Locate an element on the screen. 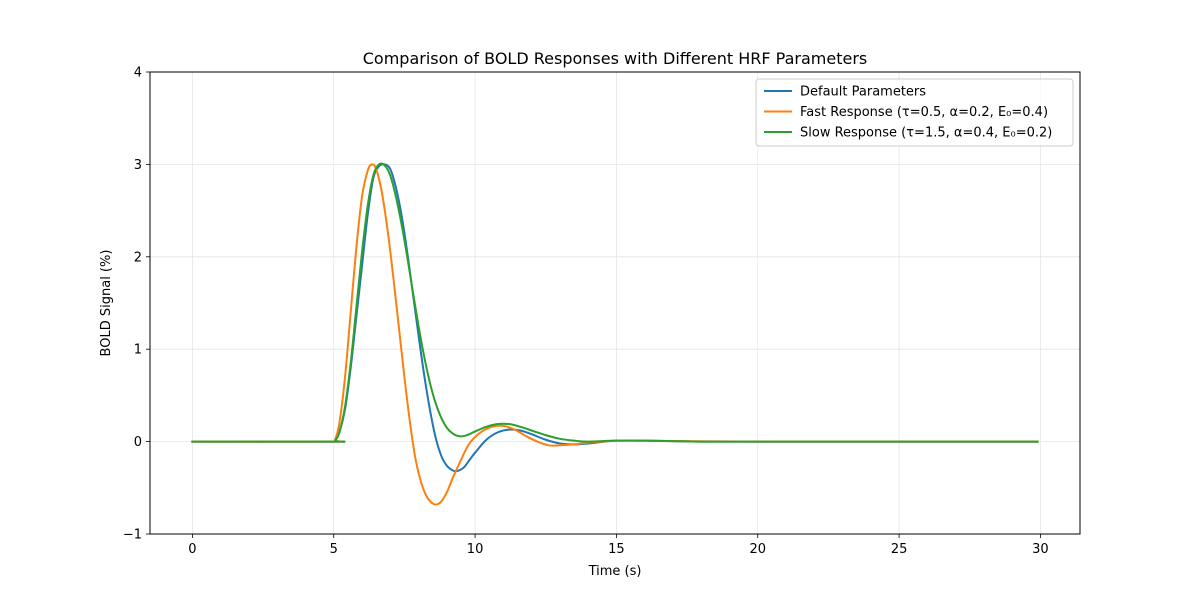 Image resolution: width=1200 pixels, height=600 pixels. x-tick-label: 5 is located at coordinates (334, 549).